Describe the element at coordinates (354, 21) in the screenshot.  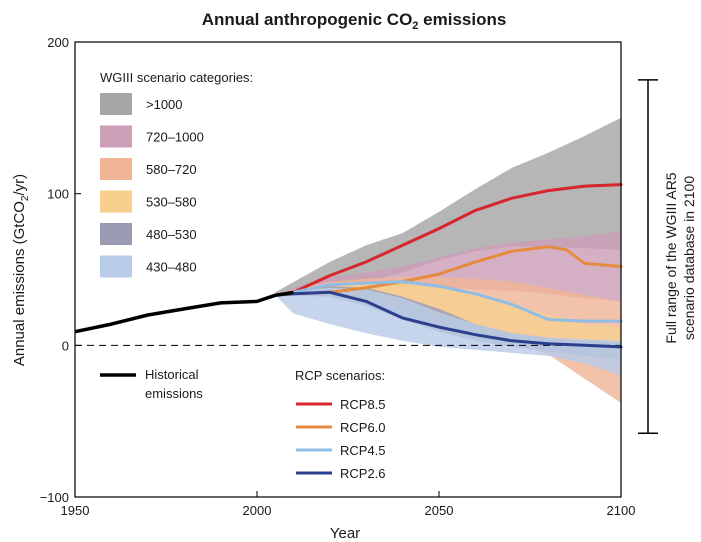
I see `chart-title: Annual anthropogenic CO2 emissions` at that location.